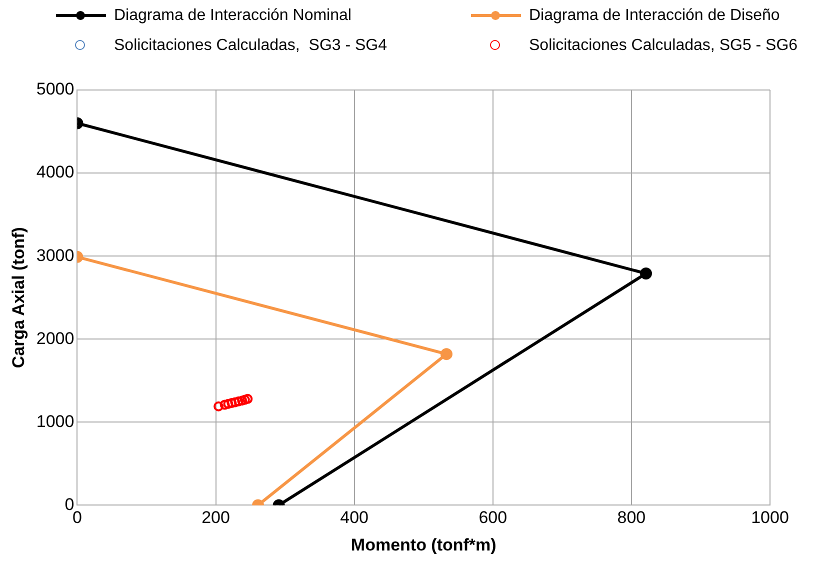 The width and height of the screenshot is (815, 565). Describe the element at coordinates (631, 518) in the screenshot. I see `x-tick-label: 800` at that location.